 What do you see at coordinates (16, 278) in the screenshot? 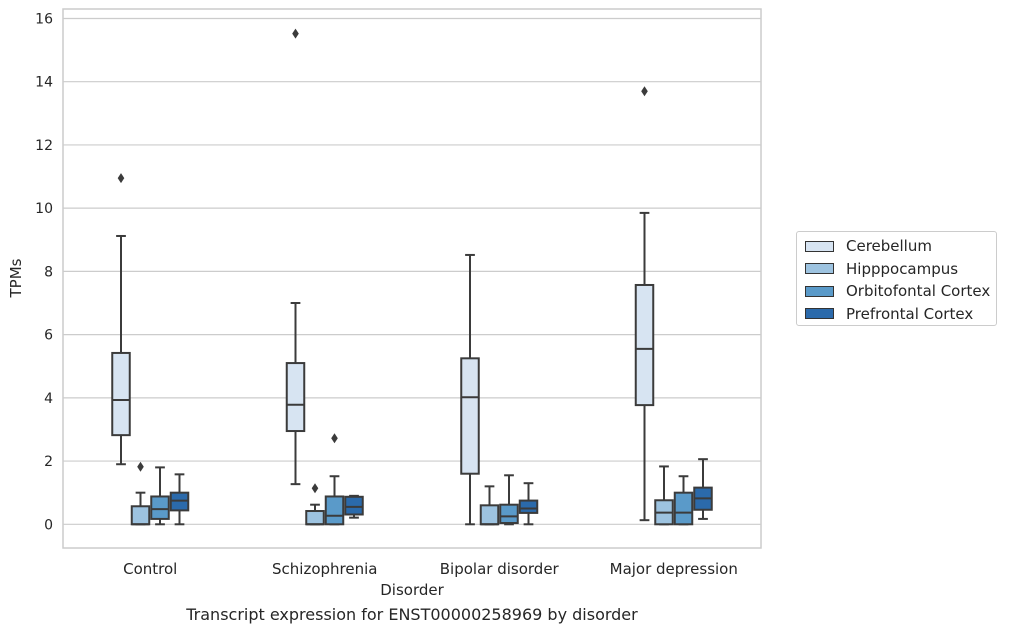
I see `y-axis-label: TPMs` at bounding box center [16, 278].